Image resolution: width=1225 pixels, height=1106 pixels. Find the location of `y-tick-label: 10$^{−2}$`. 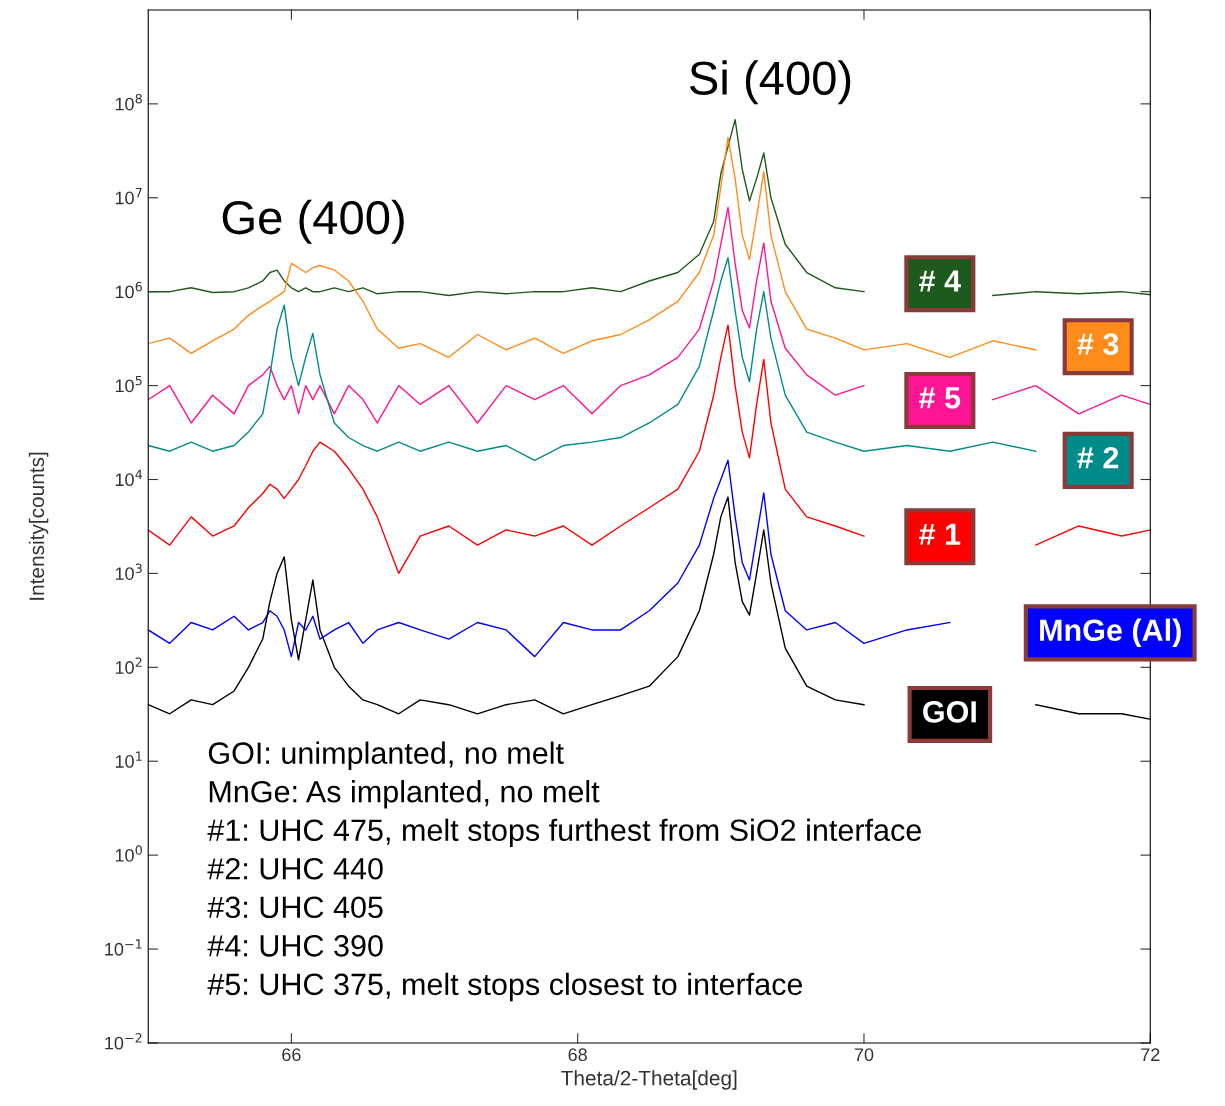

y-tick-label: 10$^{−2}$ is located at coordinates (123, 1041).